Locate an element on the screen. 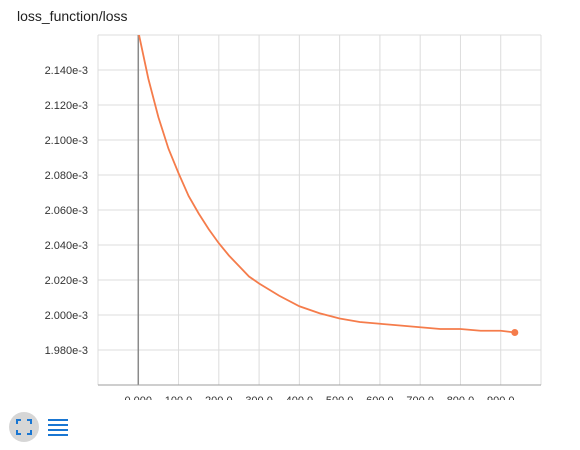 The width and height of the screenshot is (580, 450). x-tick-label: 900.0 is located at coordinates (501, 397).